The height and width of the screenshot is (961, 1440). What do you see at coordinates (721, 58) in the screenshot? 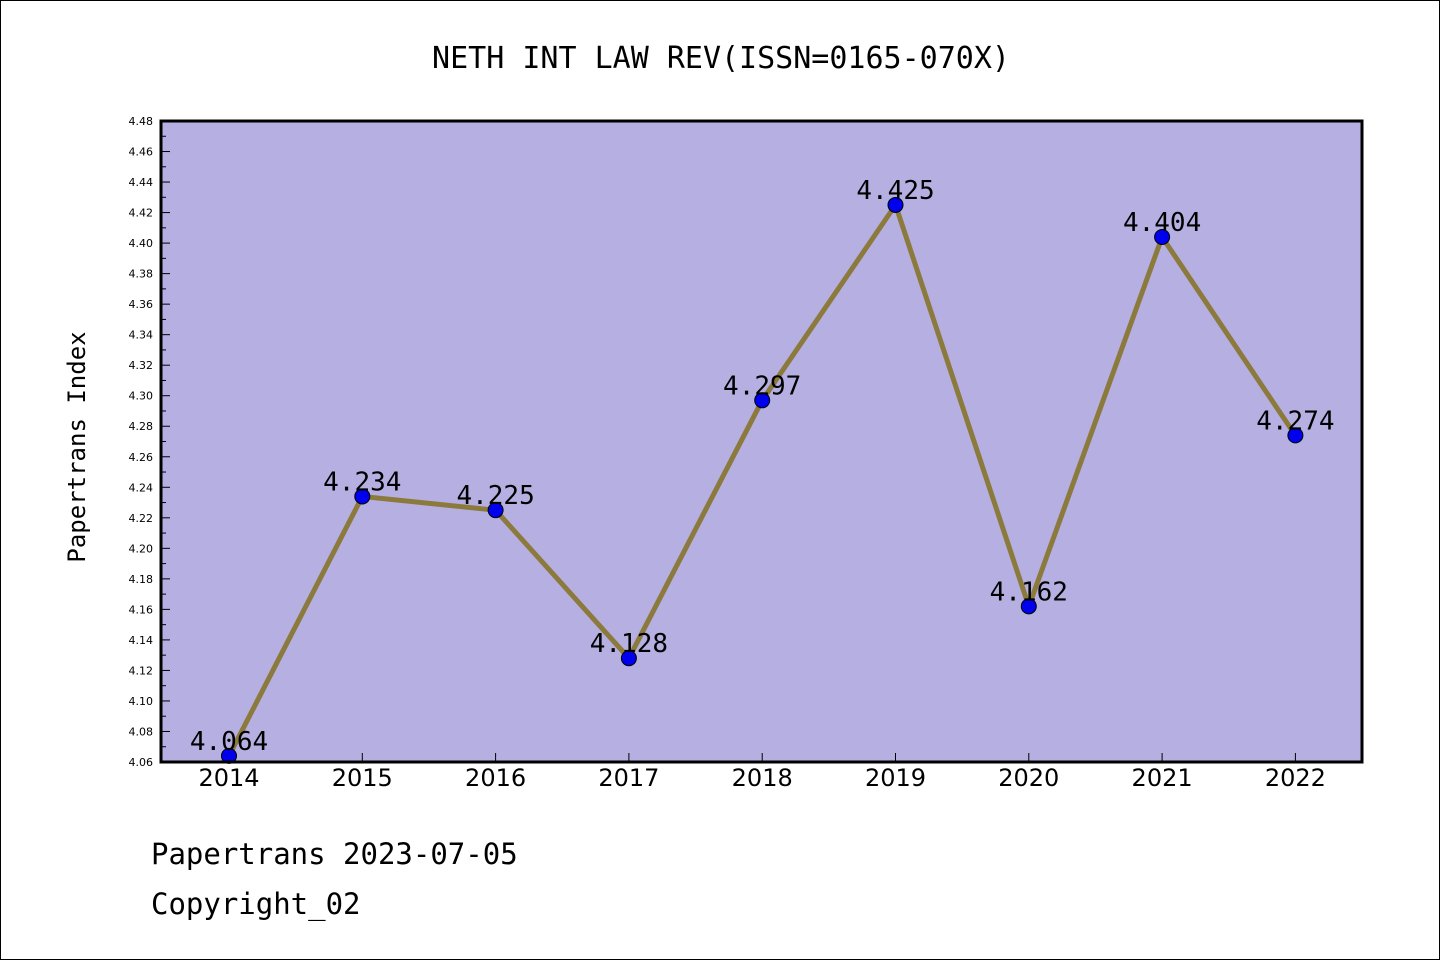
I see `chart-title: NETH INT LAW REV(ISSN=0165-070X)` at bounding box center [721, 58].